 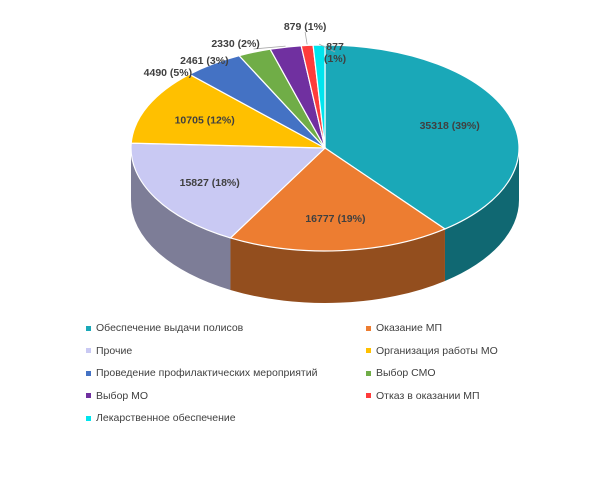 I want to click on legend-label-2: Прочие, so click(x=114, y=350).